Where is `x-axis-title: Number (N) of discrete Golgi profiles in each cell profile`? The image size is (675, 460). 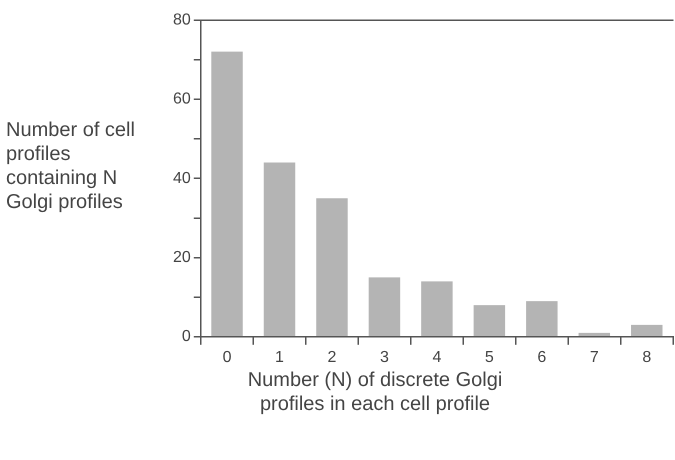
x-axis-title: Number (N) of discrete Golgi profiles in each cell profile is located at coordinates (375, 392).